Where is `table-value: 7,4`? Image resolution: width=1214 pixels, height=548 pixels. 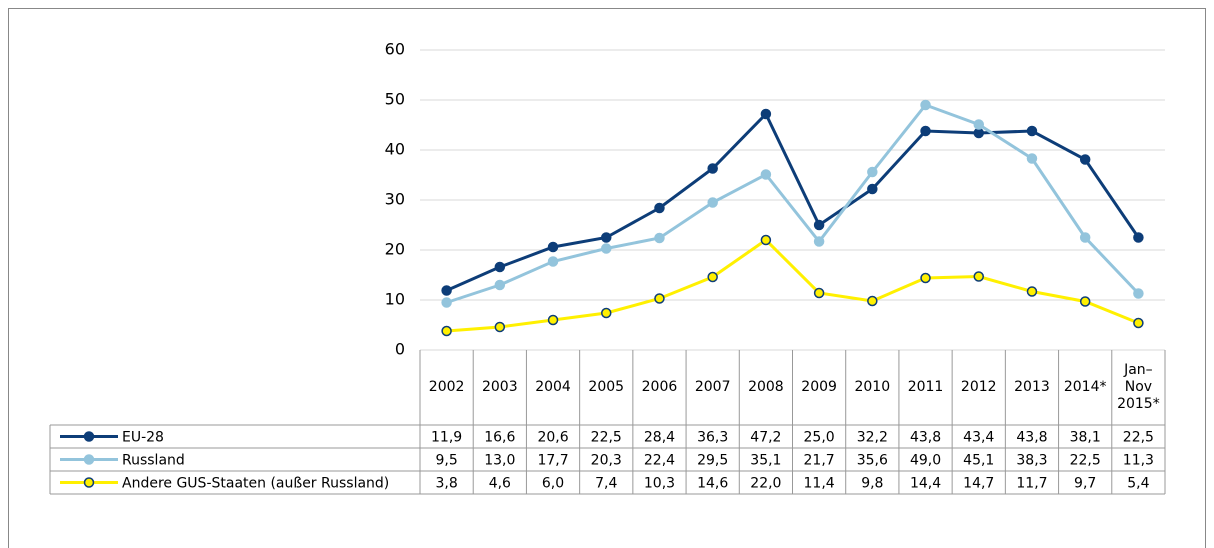
table-value: 7,4 is located at coordinates (606, 484).